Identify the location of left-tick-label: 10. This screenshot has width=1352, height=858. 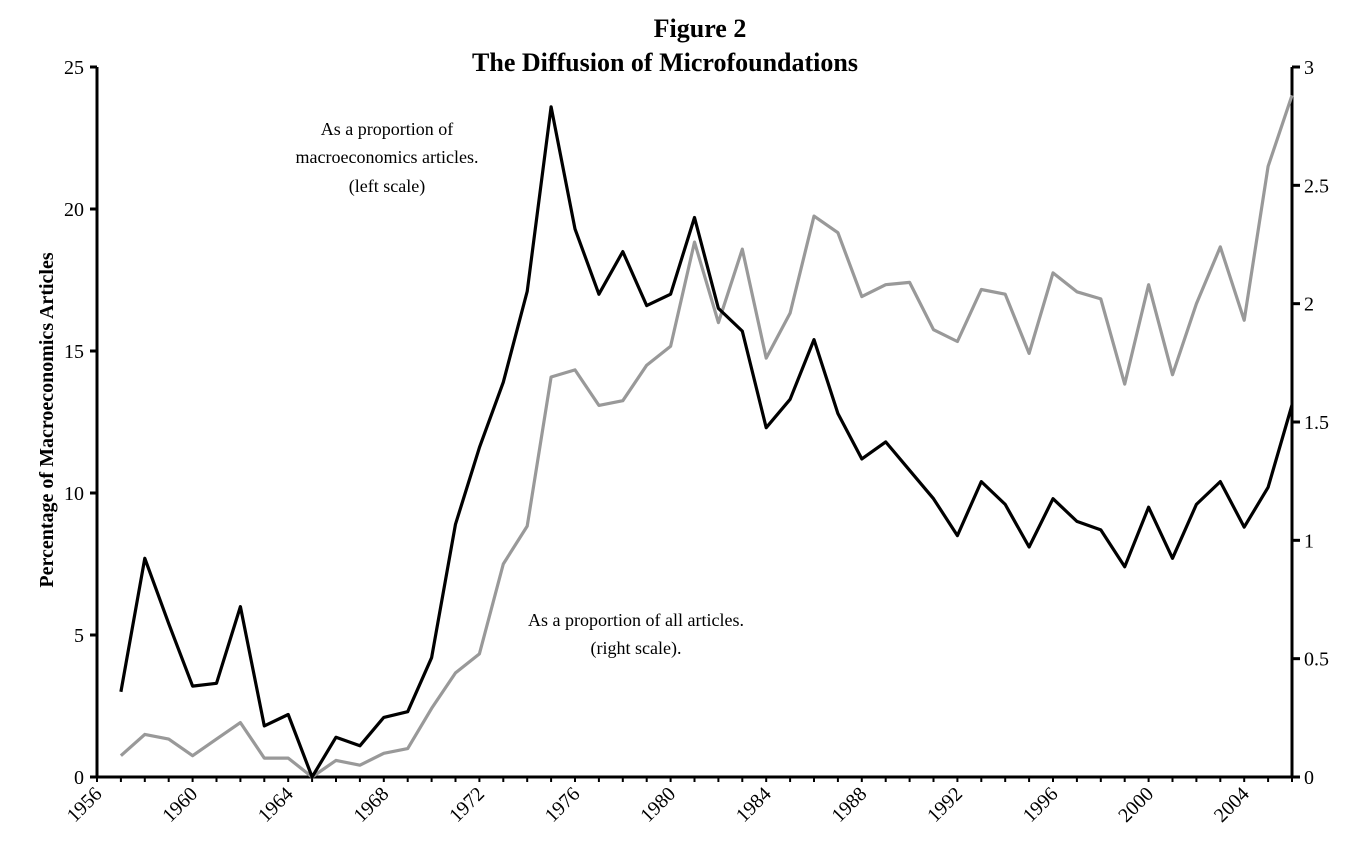
(74, 494).